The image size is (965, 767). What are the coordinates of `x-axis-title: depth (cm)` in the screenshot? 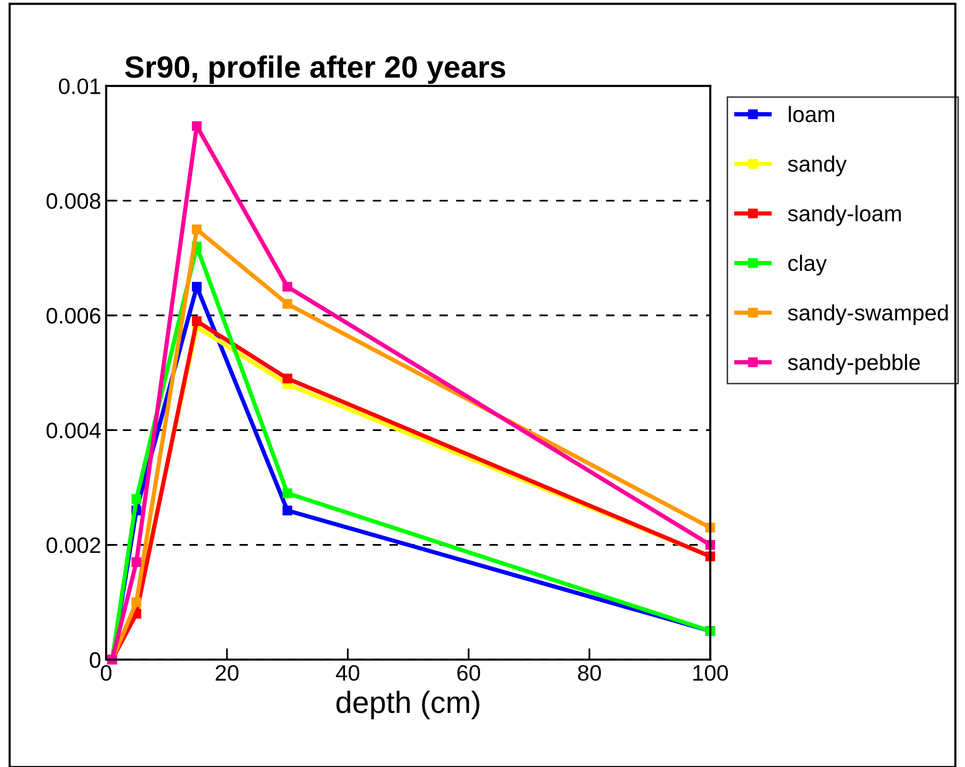 It's located at (408, 705).